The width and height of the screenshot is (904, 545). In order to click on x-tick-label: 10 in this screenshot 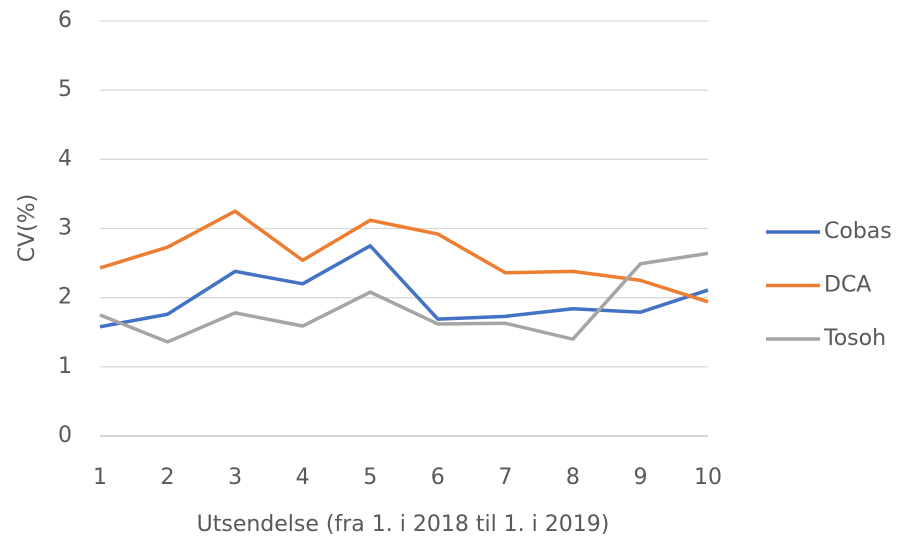, I will do `click(708, 477)`.